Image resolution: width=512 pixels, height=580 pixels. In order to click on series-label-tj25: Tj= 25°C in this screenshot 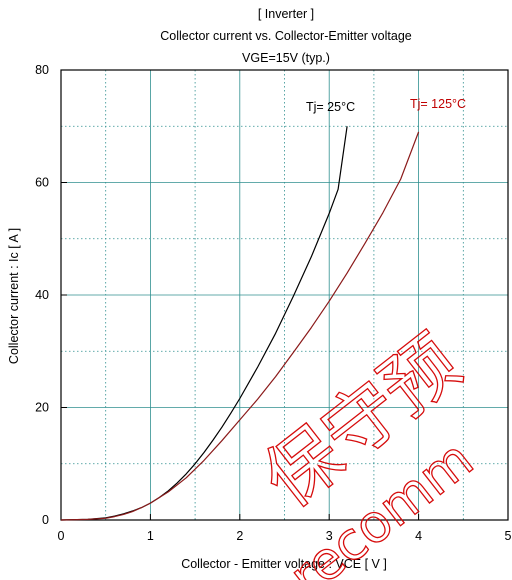, I will do `click(330, 107)`.